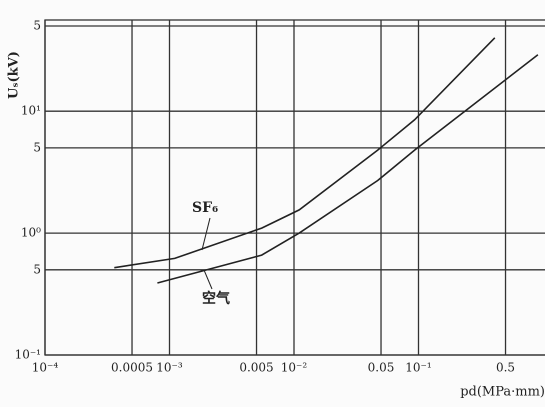  What do you see at coordinates (14, 75) in the screenshot?
I see `y-axis-label: Uₛ(kV)` at bounding box center [14, 75].